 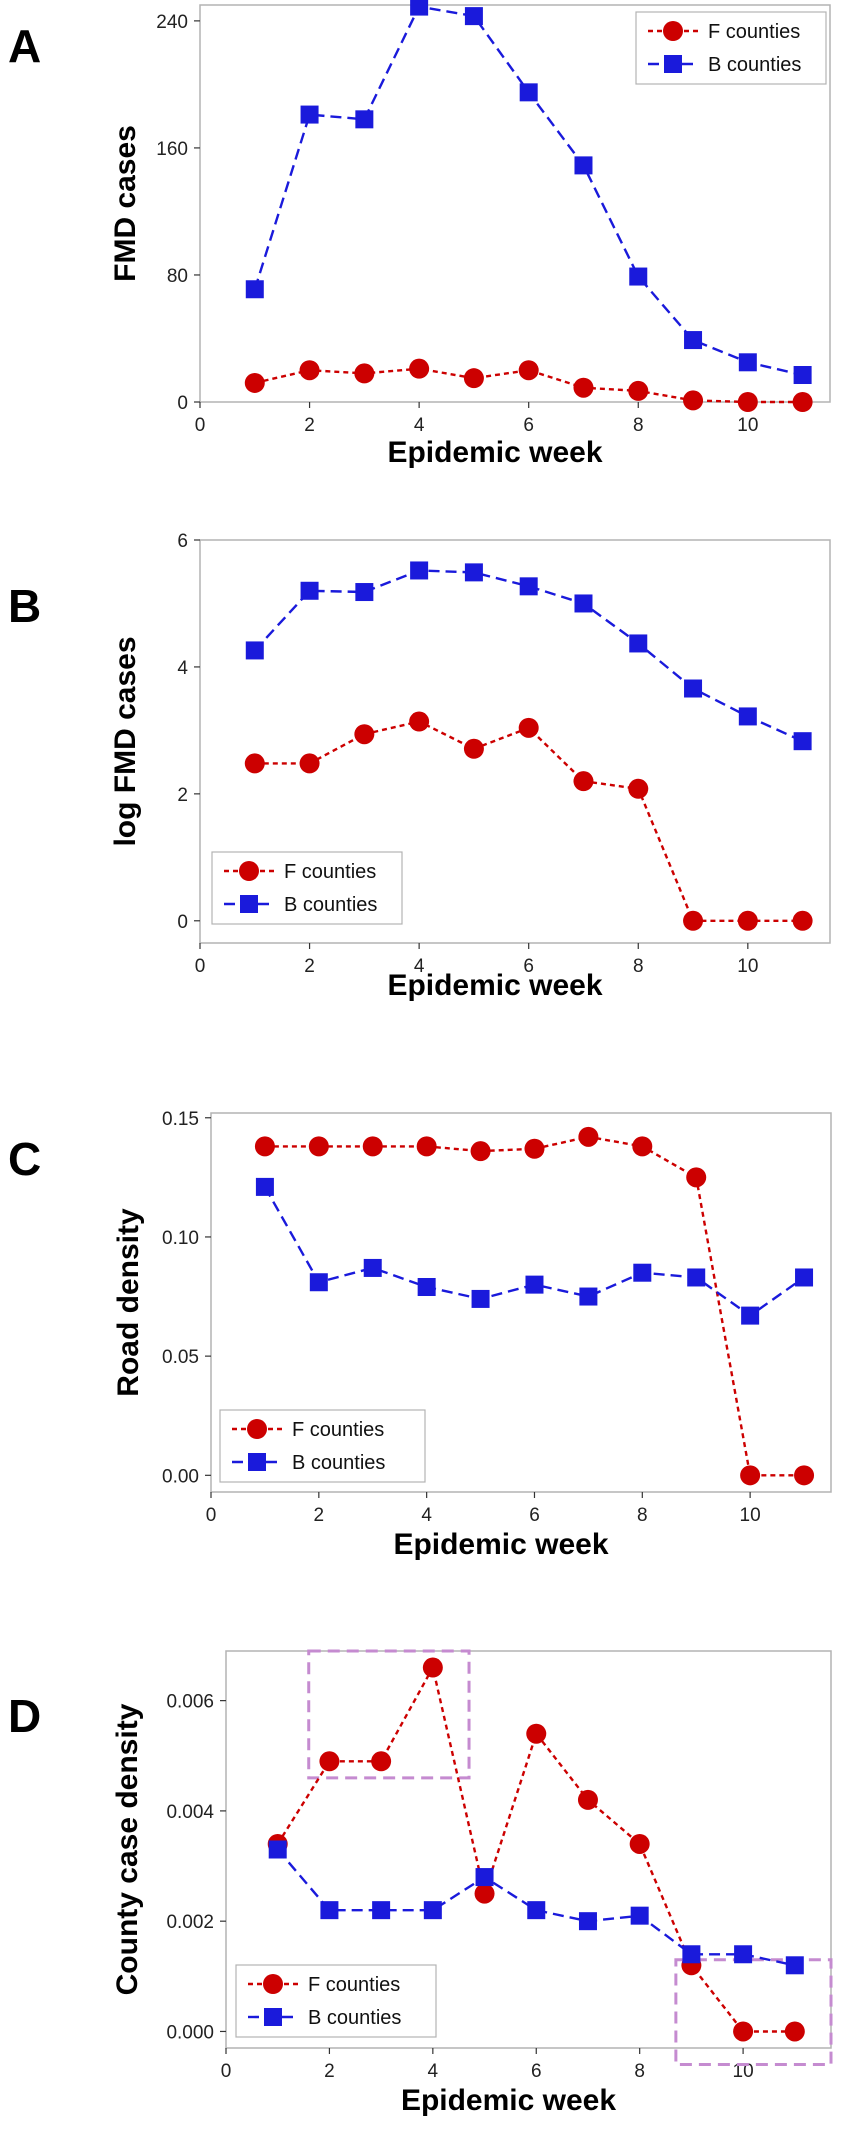 What do you see at coordinates (182, 668) in the screenshot?
I see `y-tick-label: 4` at bounding box center [182, 668].